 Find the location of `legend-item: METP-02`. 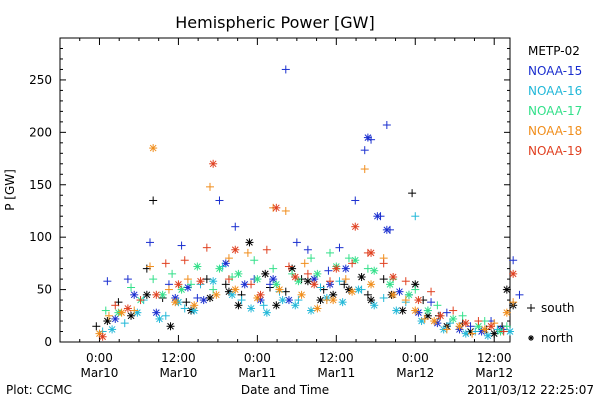

legend-item: METP-02 is located at coordinates (554, 51).